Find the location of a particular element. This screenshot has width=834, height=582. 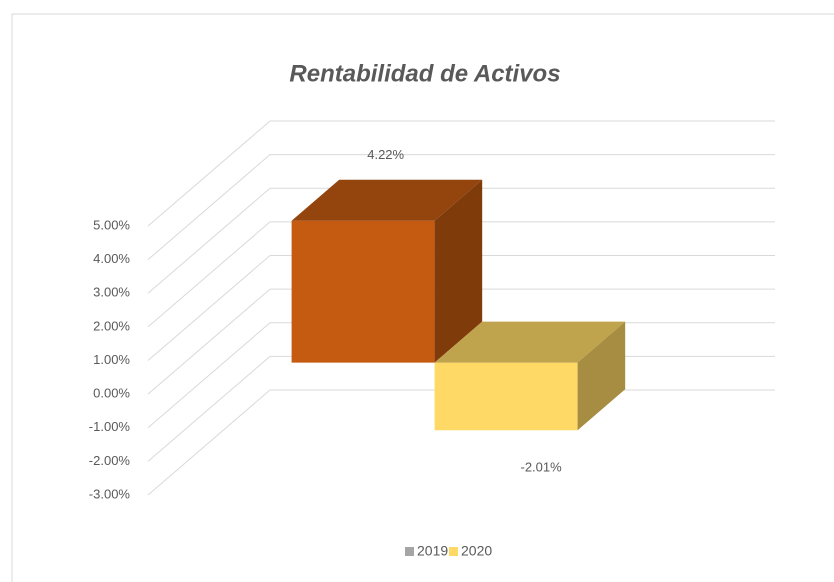

y-tick-label: 3.00% is located at coordinates (111, 292).